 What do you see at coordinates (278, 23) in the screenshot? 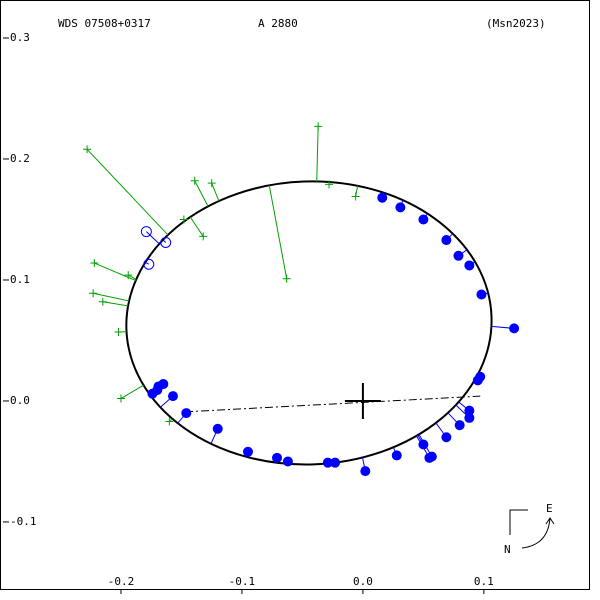
I see `chart-subtitle: A 2880` at bounding box center [278, 23].